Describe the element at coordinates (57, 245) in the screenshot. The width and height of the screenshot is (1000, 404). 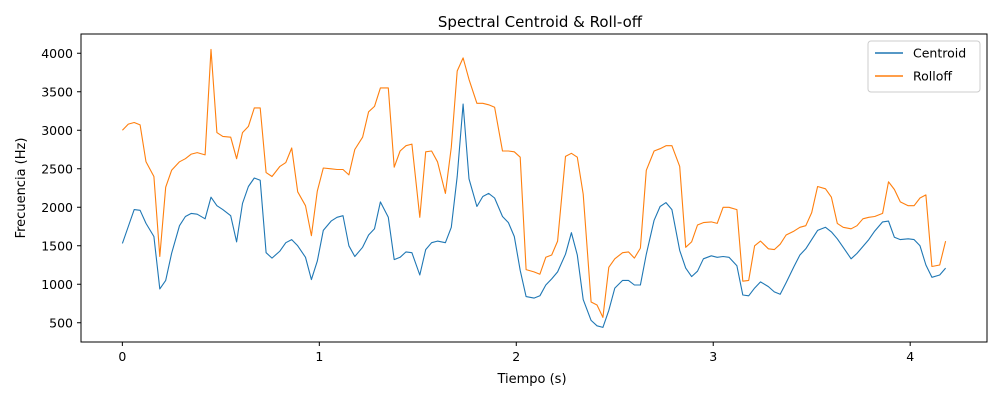
I see `y-tick-label: 1500` at that location.